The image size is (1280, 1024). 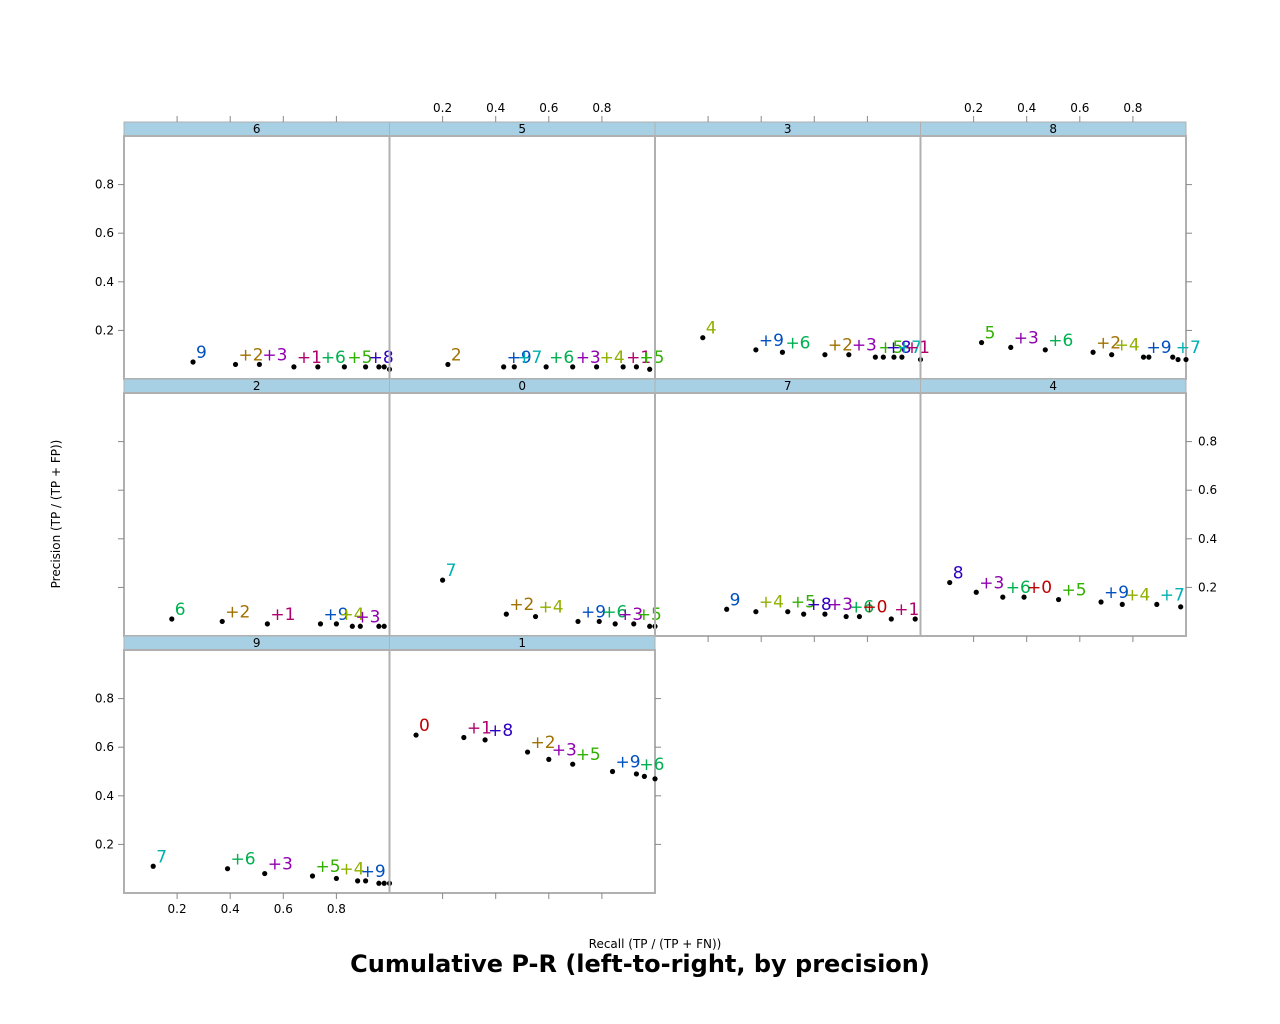 I want to click on strip-label-5: 5, so click(x=522, y=129).